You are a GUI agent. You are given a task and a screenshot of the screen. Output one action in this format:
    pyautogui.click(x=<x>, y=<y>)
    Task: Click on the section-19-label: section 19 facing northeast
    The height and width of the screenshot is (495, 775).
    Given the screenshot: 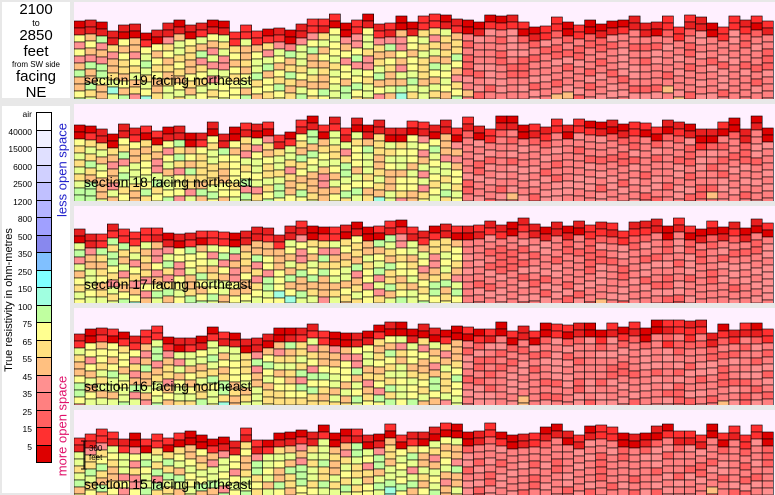 What is the action you would take?
    pyautogui.click(x=168, y=80)
    